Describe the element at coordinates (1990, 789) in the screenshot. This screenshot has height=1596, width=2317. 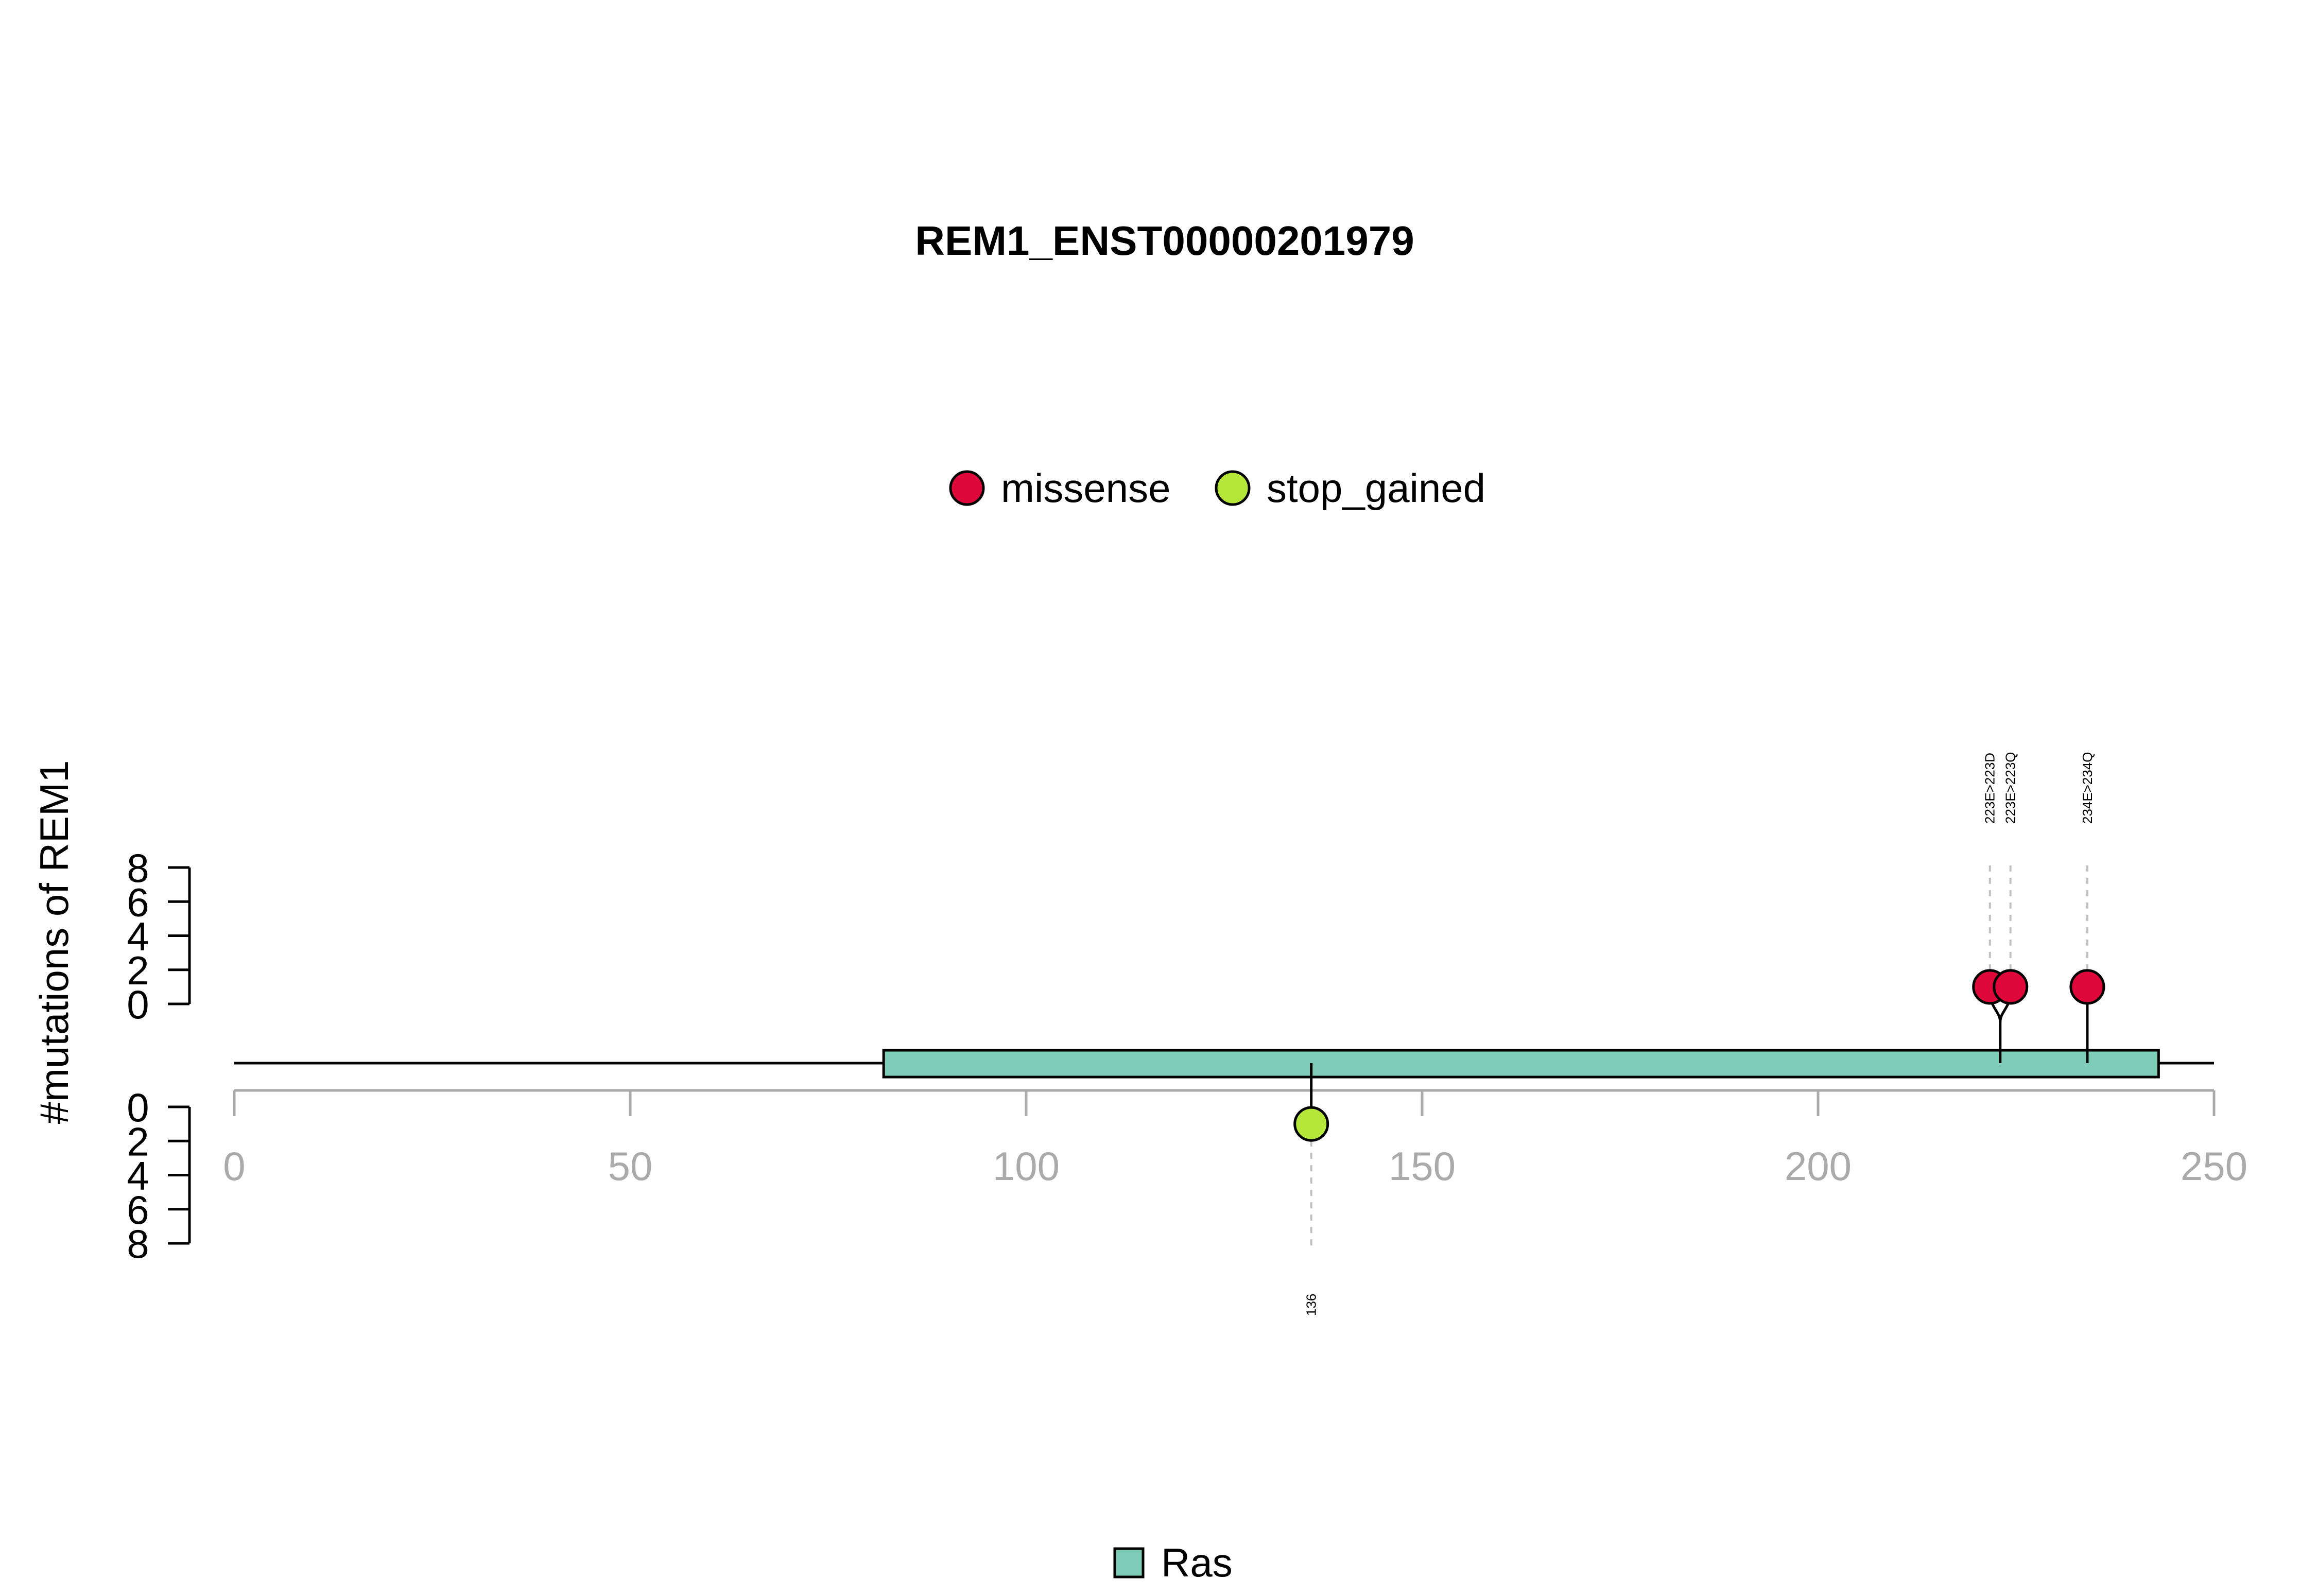
I see `mutation-label: 223E>223D` at that location.